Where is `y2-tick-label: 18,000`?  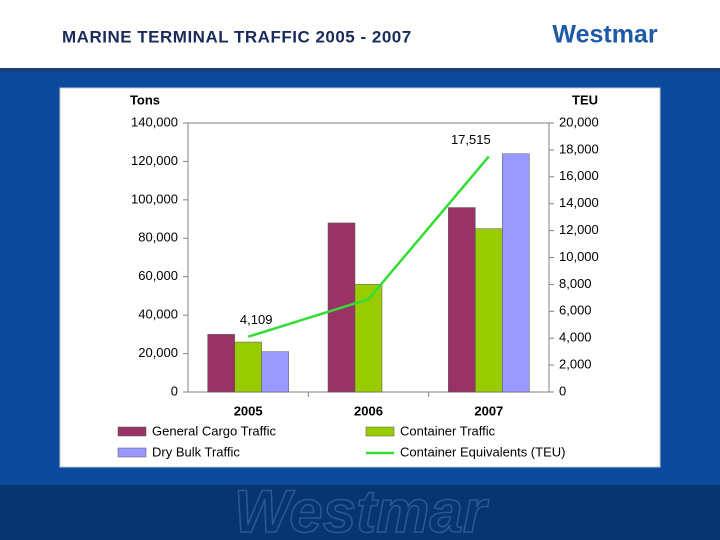 y2-tick-label: 18,000 is located at coordinates (579, 148).